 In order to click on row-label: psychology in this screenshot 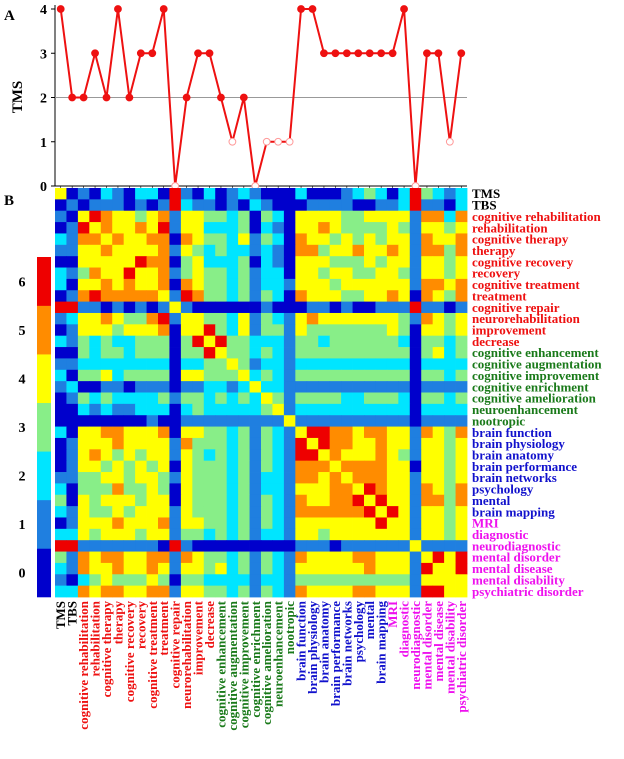, I will do `click(503, 489)`.